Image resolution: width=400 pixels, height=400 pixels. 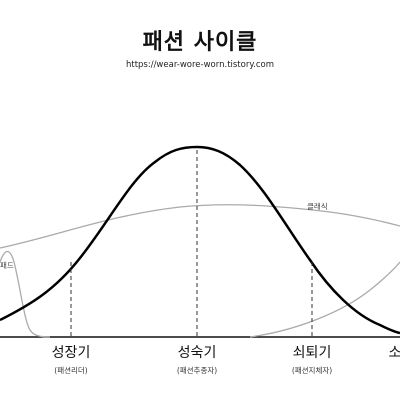 I want to click on stage-growth: 성장기 (패션리더), so click(x=71, y=359).